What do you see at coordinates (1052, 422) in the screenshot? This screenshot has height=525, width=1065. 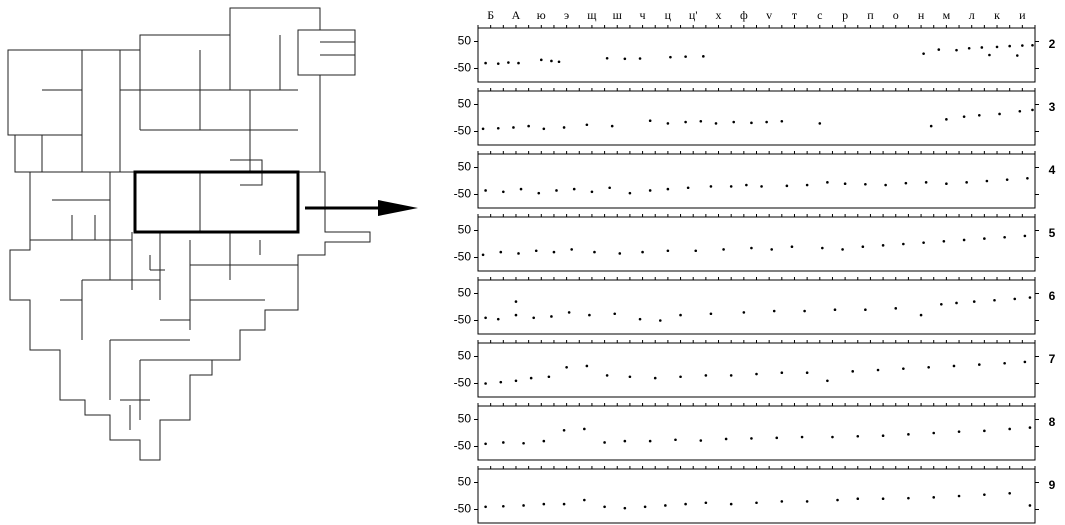 I see `panel-label: 8` at bounding box center [1052, 422].